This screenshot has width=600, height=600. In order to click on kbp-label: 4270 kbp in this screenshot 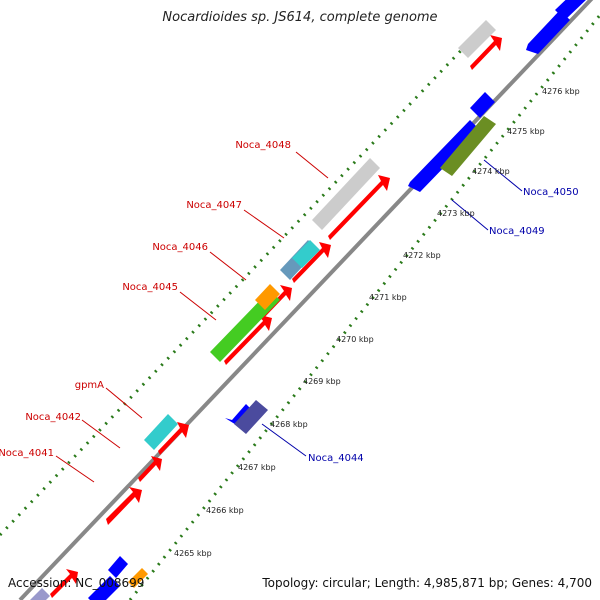, I will do `click(355, 339)`.